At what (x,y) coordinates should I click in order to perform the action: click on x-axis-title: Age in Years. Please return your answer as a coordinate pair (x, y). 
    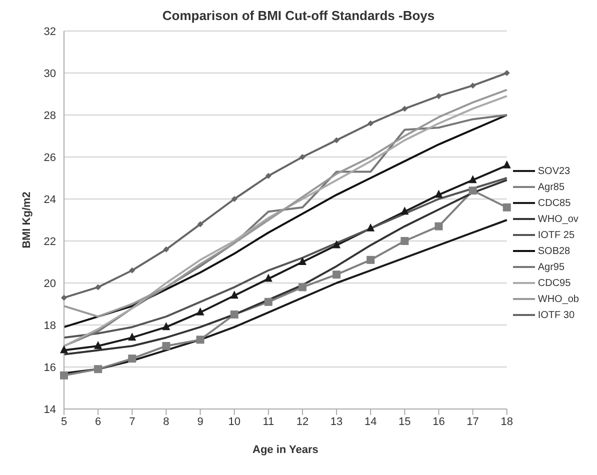
    Looking at the image, I should click on (285, 450).